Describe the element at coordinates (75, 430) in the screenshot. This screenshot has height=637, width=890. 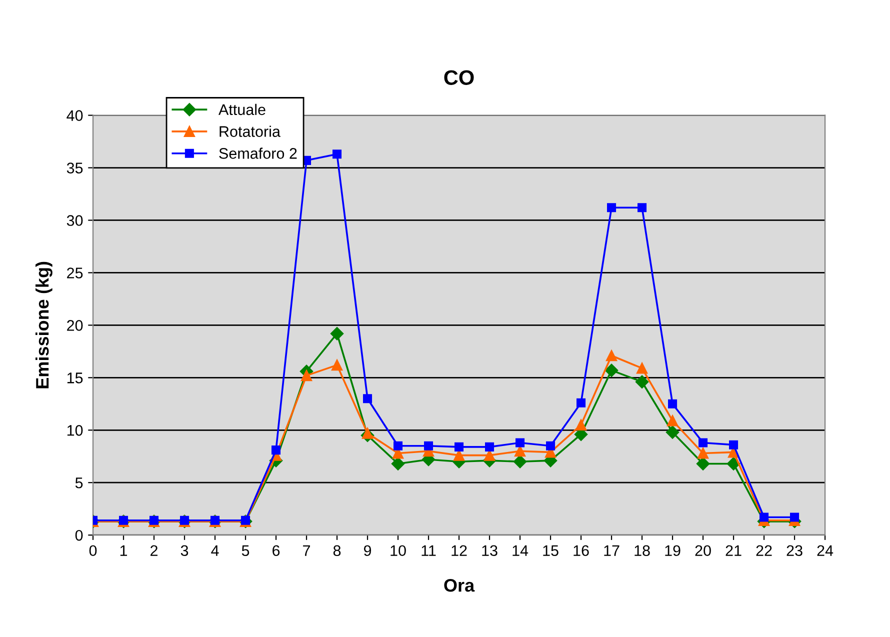
I see `y-tick-label: 10` at that location.